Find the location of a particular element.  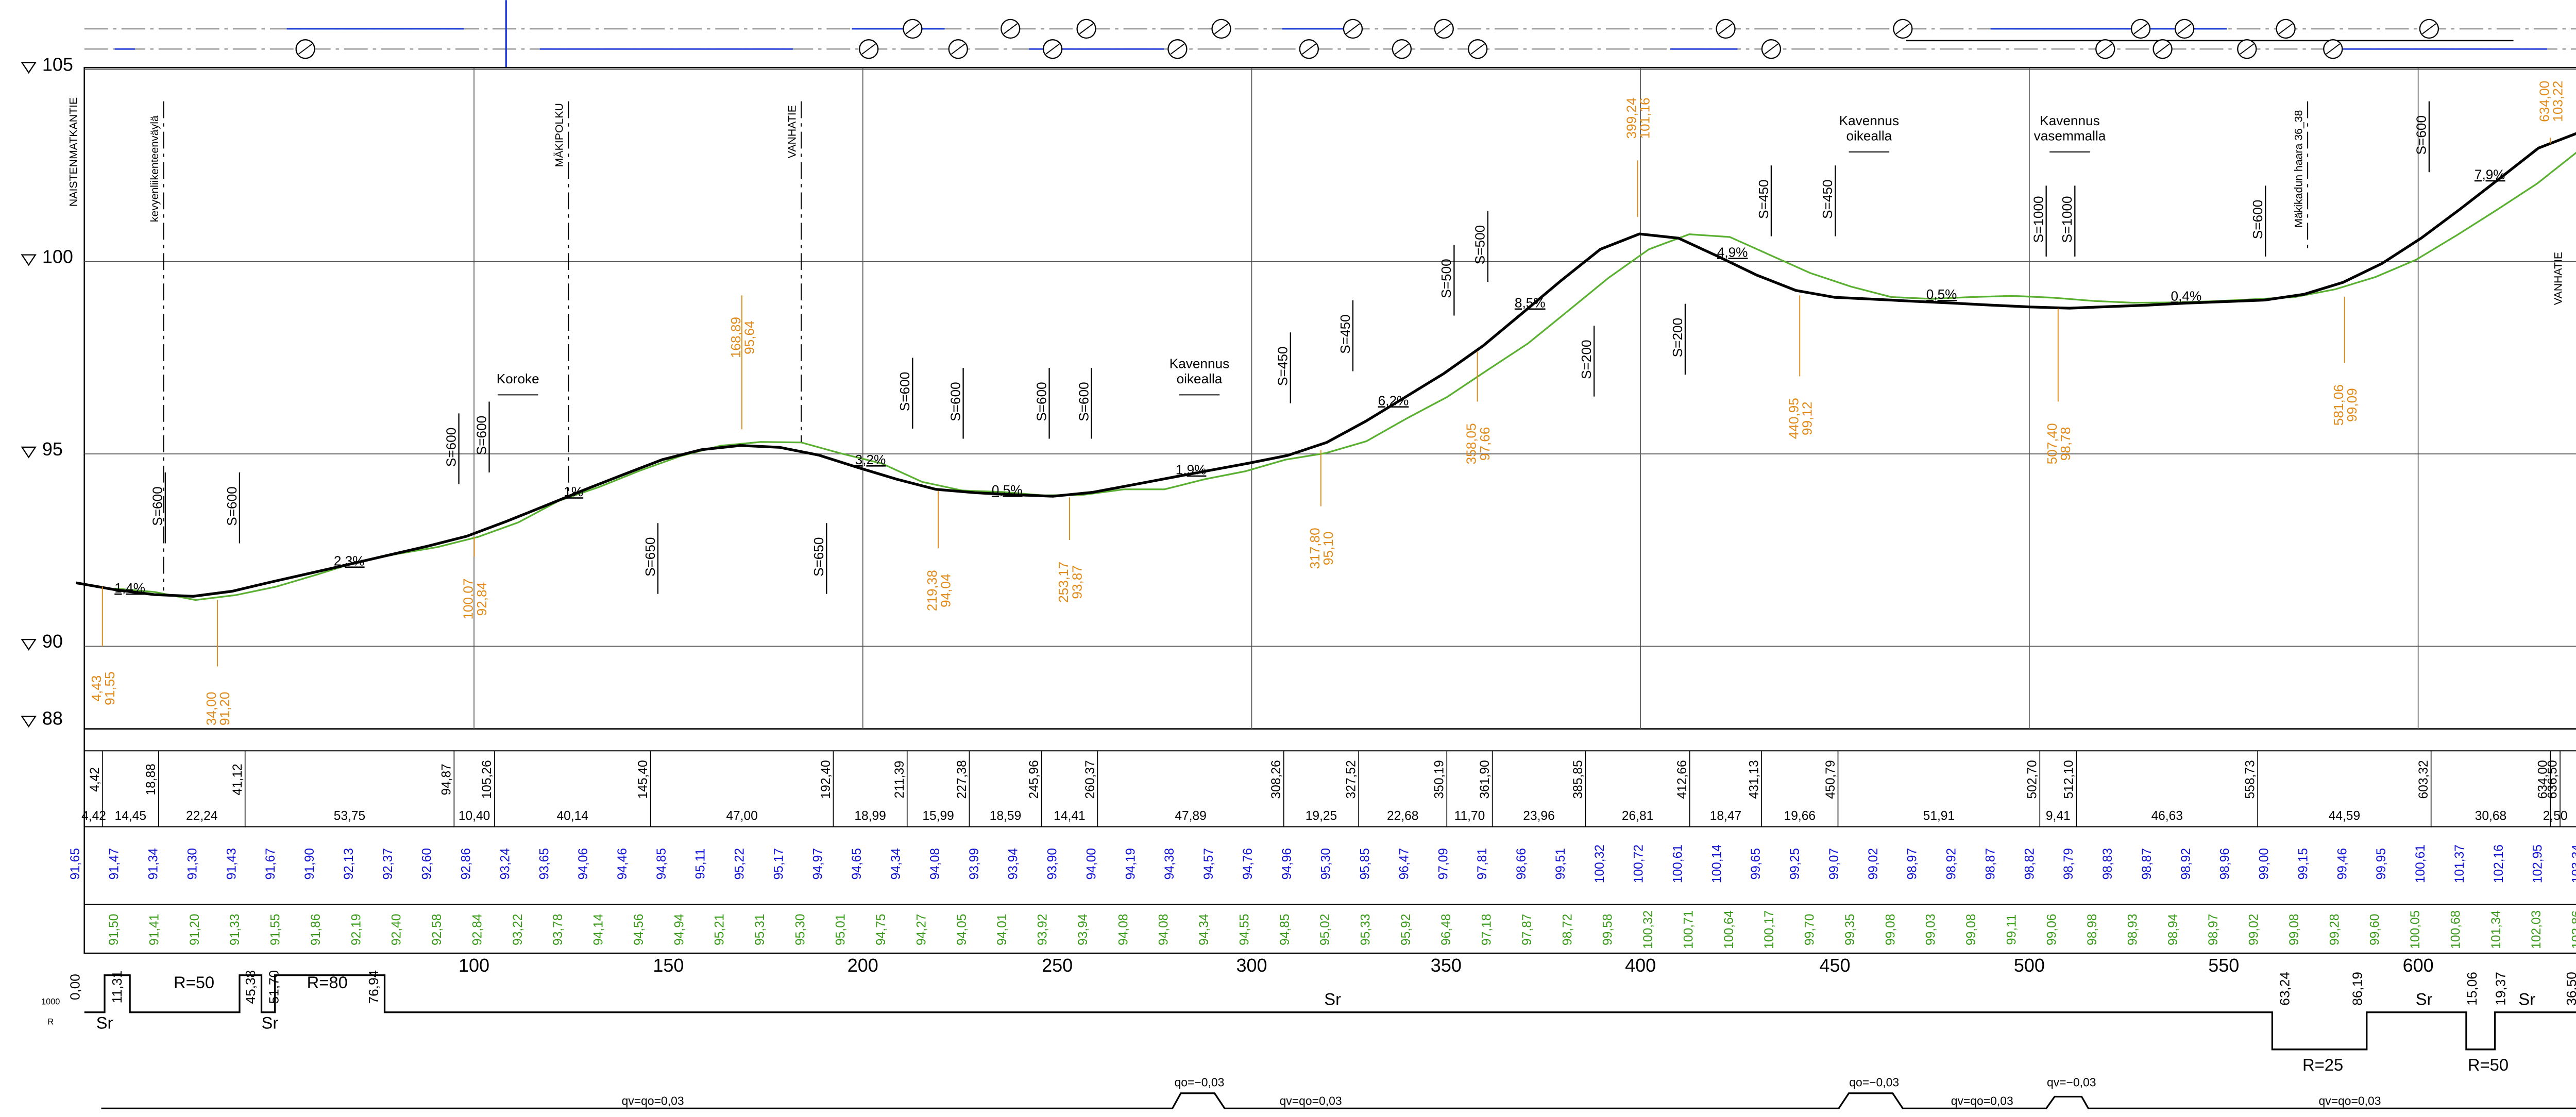

design-elevation: 103,34 is located at coordinates (2573, 863).